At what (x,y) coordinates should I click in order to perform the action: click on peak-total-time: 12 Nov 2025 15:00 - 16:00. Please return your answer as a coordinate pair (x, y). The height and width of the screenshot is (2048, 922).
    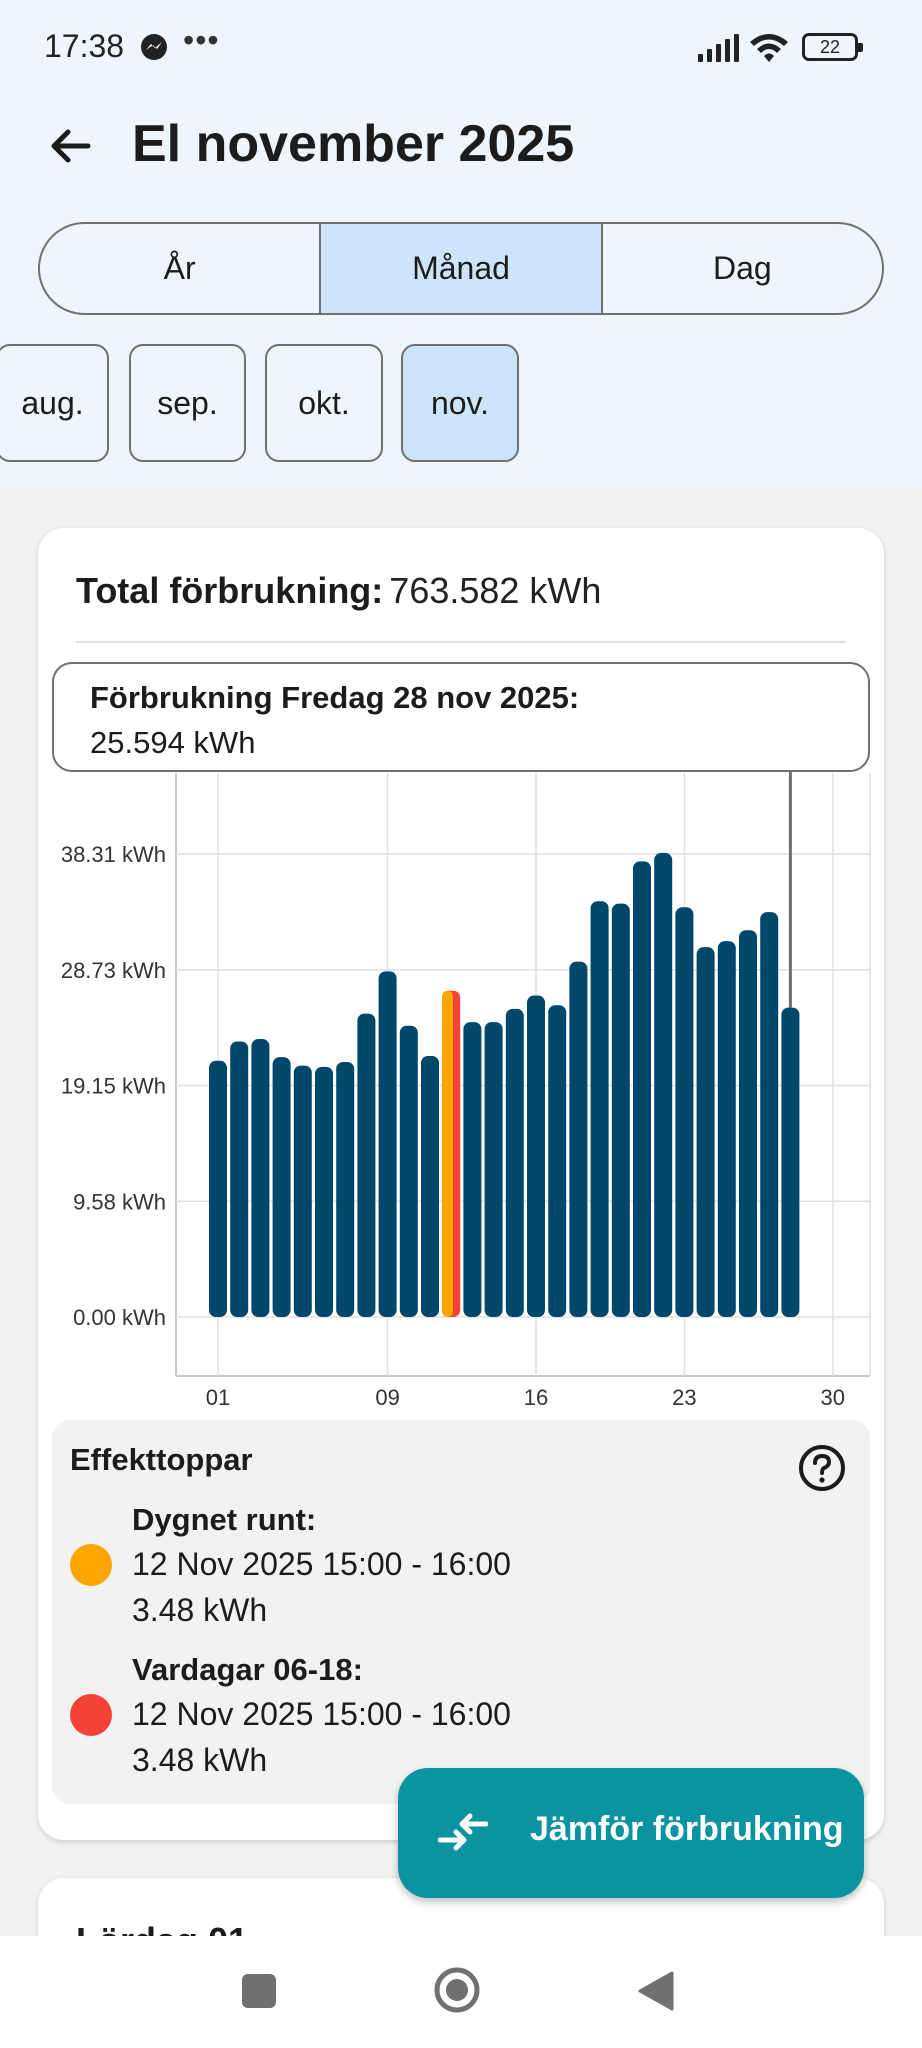
    Looking at the image, I should click on (321, 1564).